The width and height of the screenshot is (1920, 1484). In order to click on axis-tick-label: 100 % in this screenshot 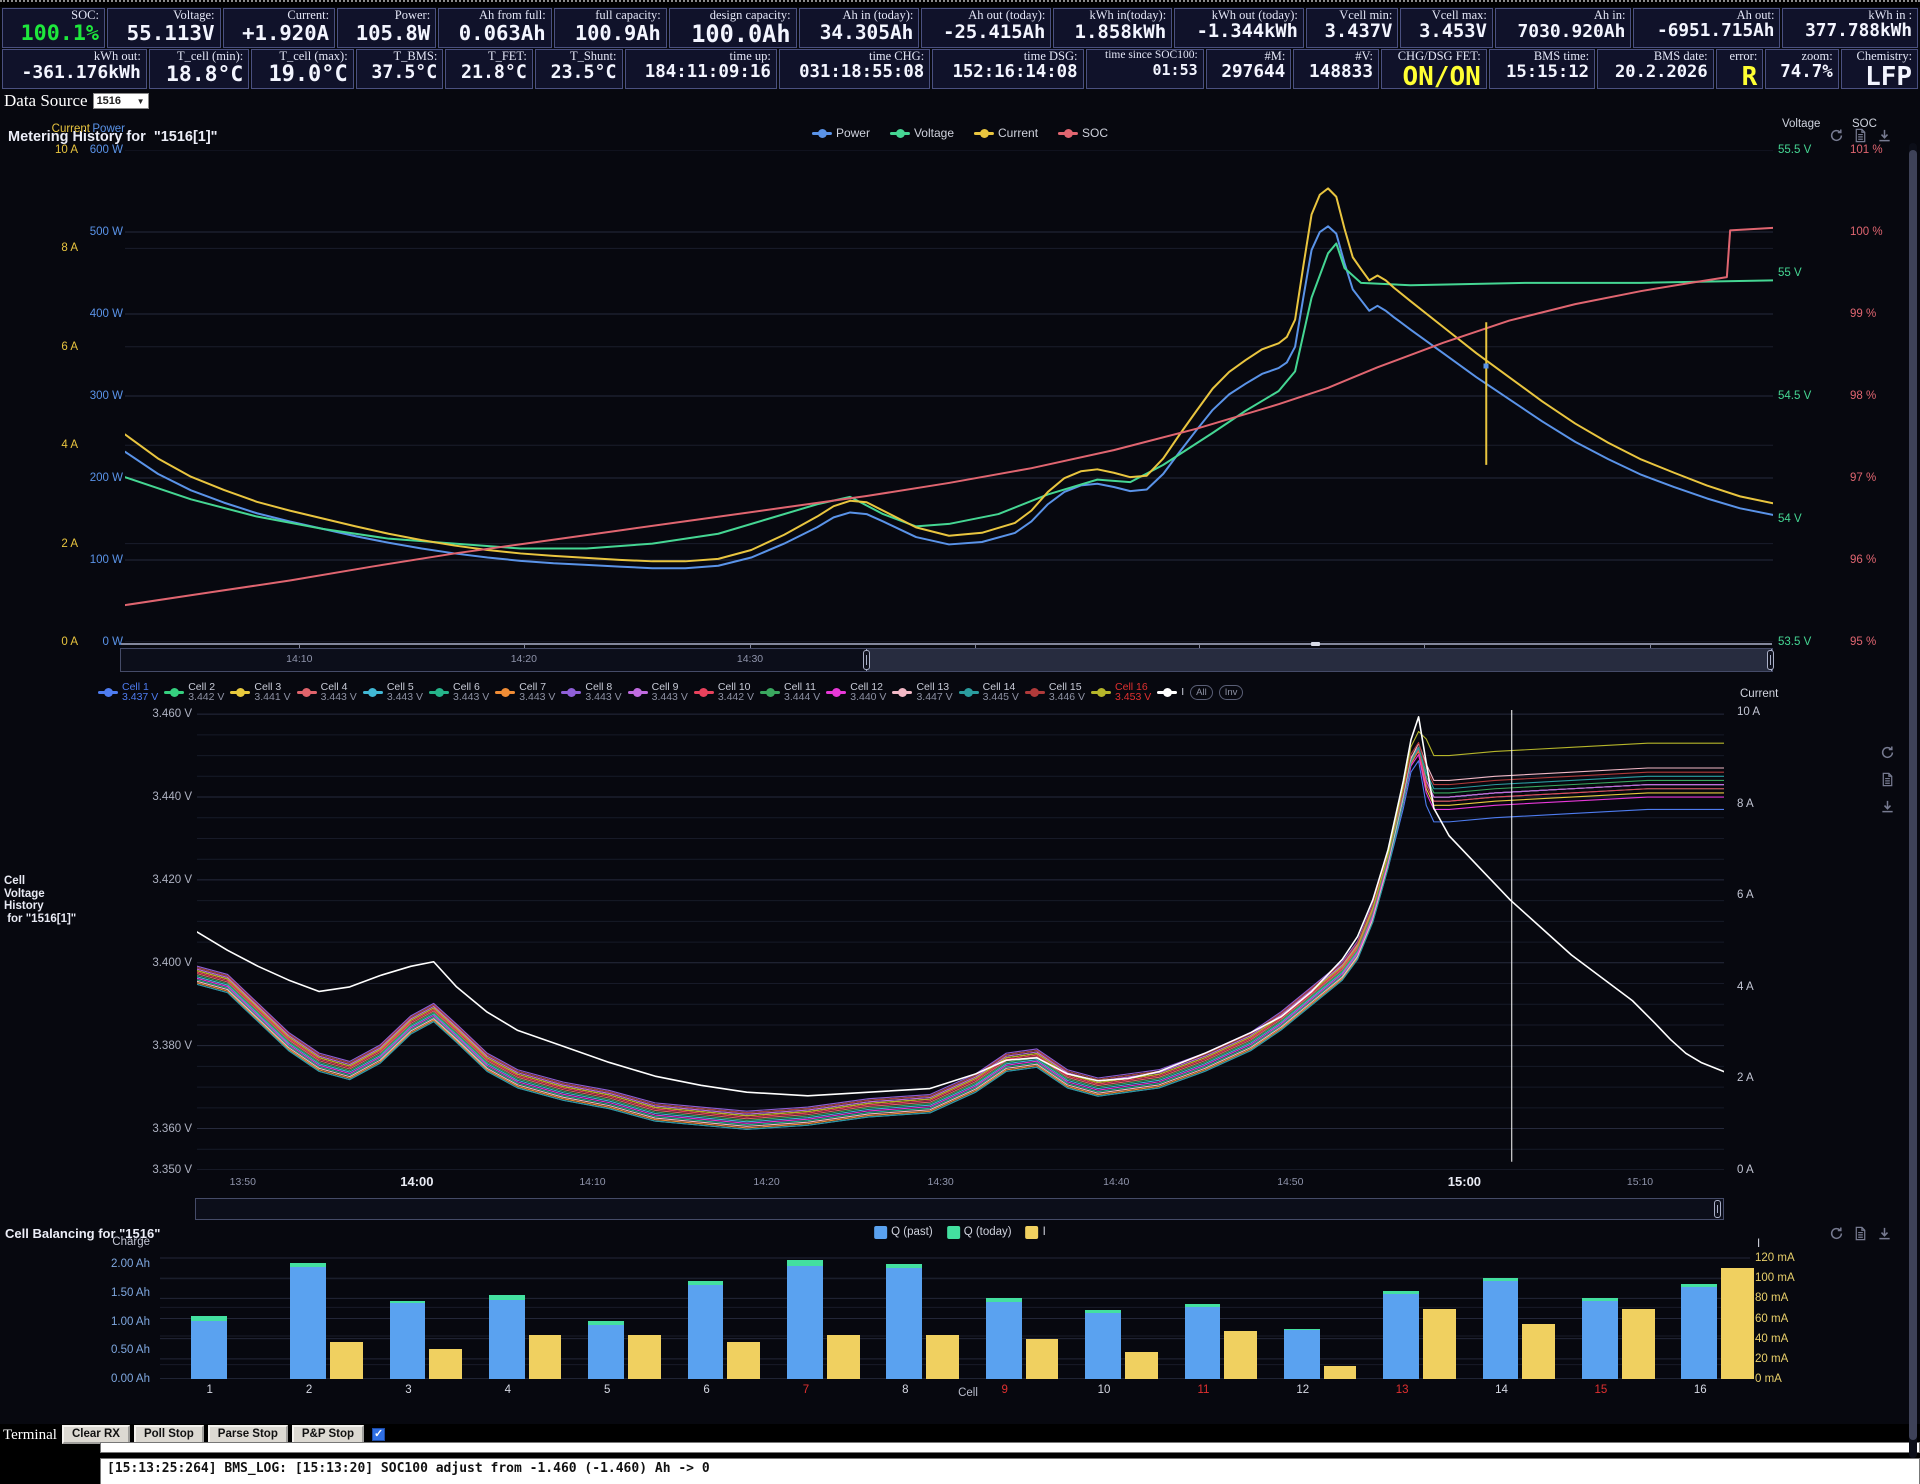, I will do `click(1866, 232)`.